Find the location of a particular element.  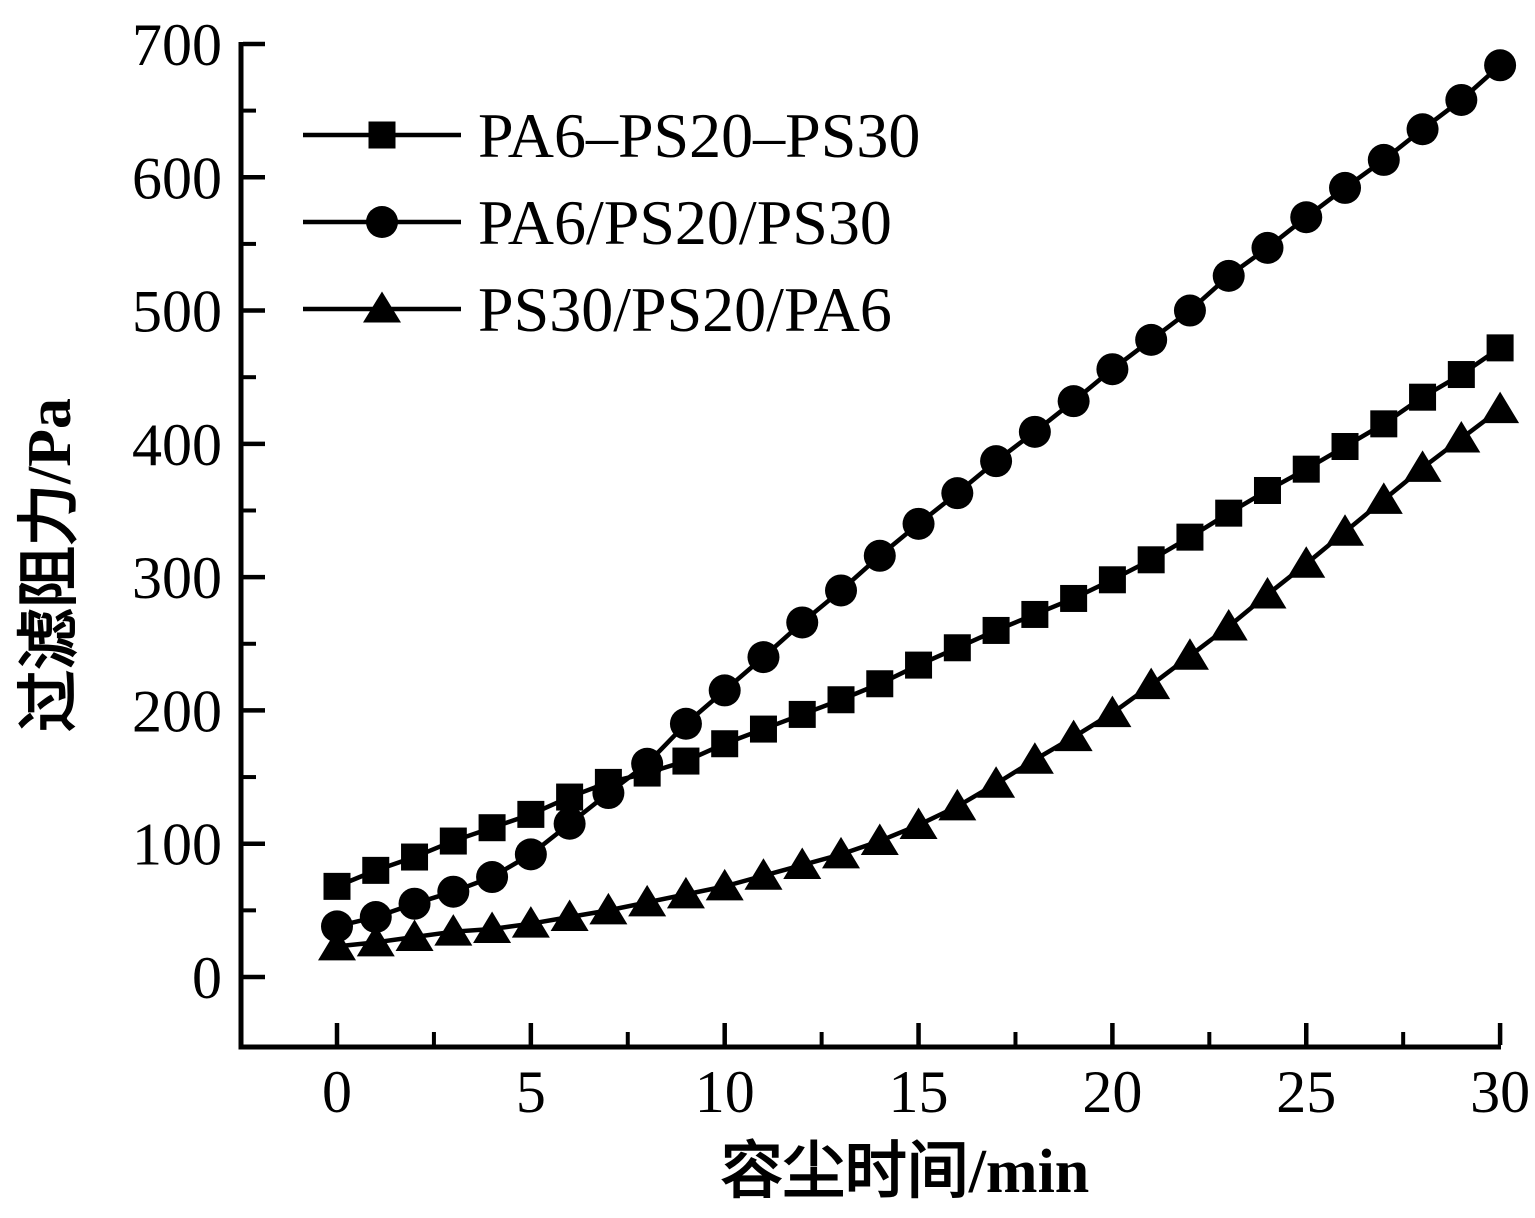

legend-label-squares: PA6–PS20–PS30 is located at coordinates (699, 135).